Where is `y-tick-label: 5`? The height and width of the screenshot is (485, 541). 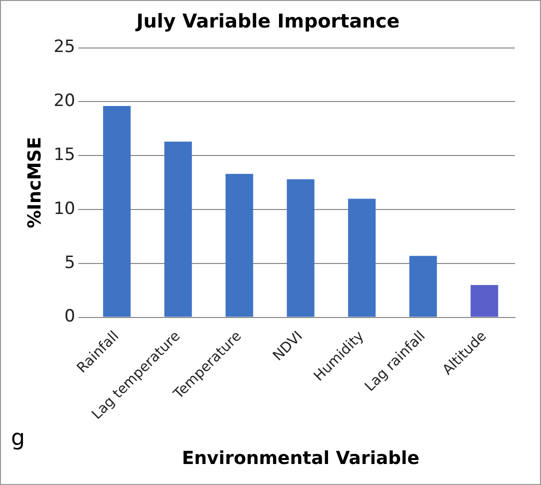 y-tick-label: 5 is located at coordinates (70, 262).